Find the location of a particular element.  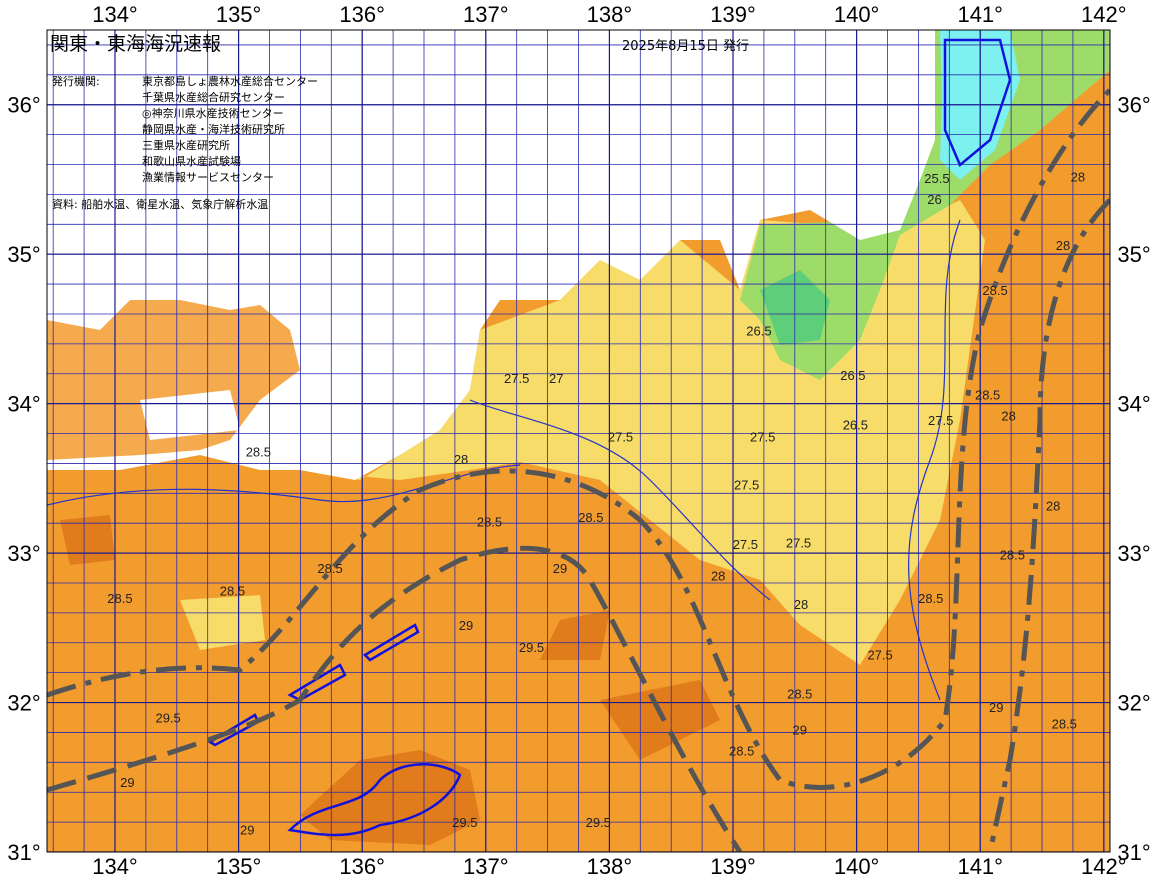

contour-label: 27 is located at coordinates (556, 378).